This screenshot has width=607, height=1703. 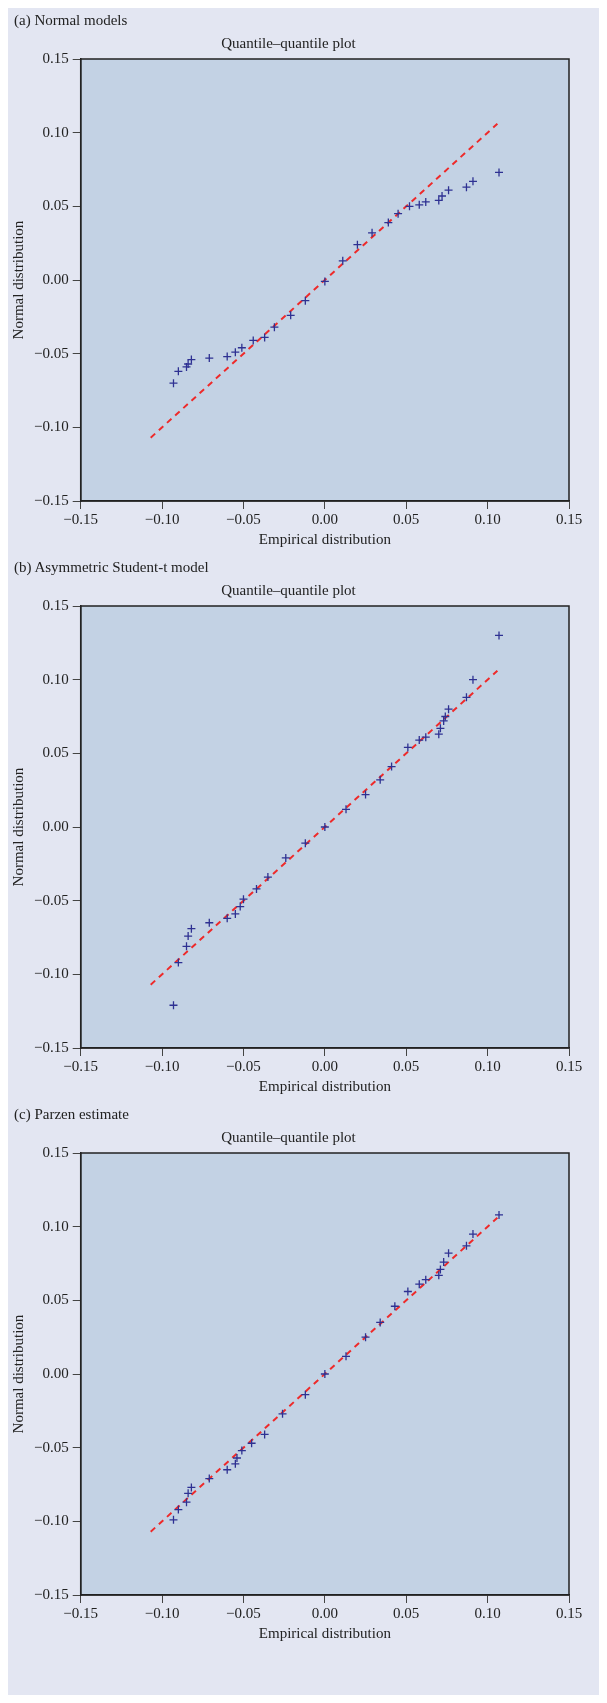 I want to click on chart-subtitle: (a) Normal models, so click(x=71, y=20).